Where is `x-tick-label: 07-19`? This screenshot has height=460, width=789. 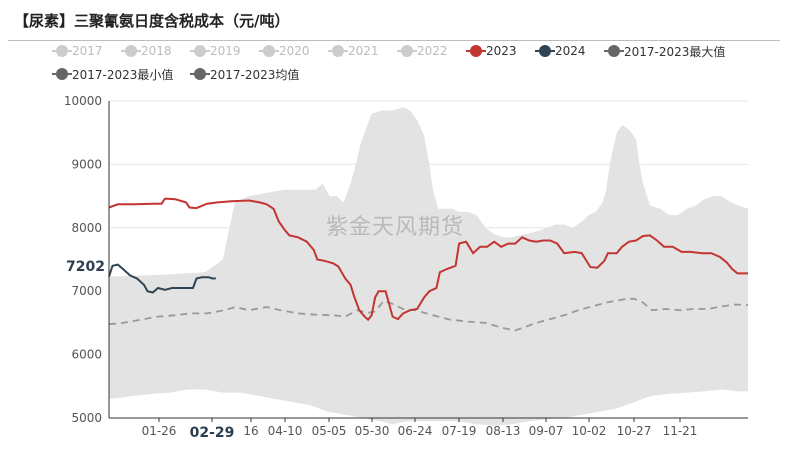 x-tick-label: 07-19 is located at coordinates (459, 431).